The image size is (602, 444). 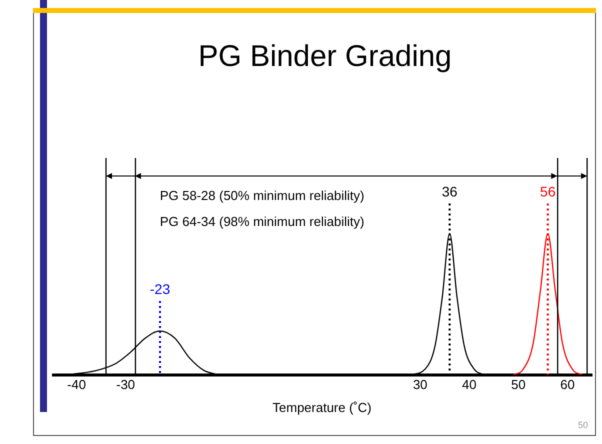 What do you see at coordinates (262, 221) in the screenshot?
I see `text: PG 64-34 (98% minimum reliability)` at bounding box center [262, 221].